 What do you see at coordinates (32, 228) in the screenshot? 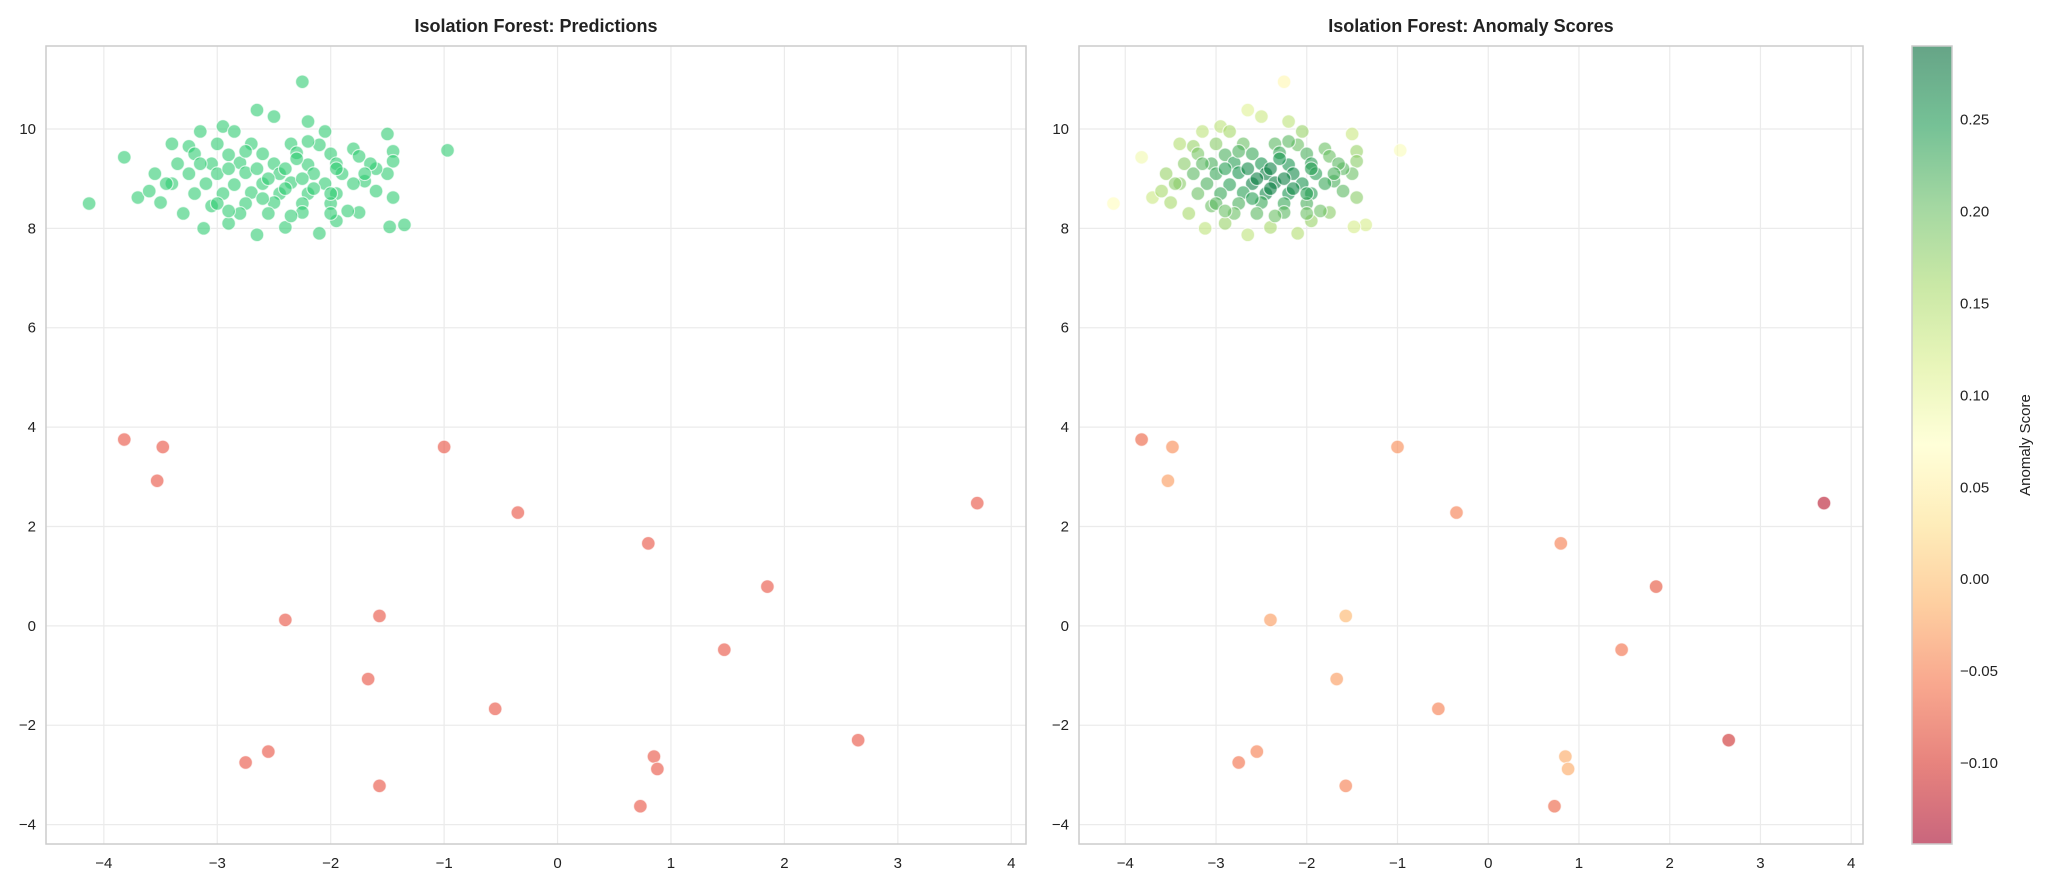
I see `y-tick-label: 8` at bounding box center [32, 228].